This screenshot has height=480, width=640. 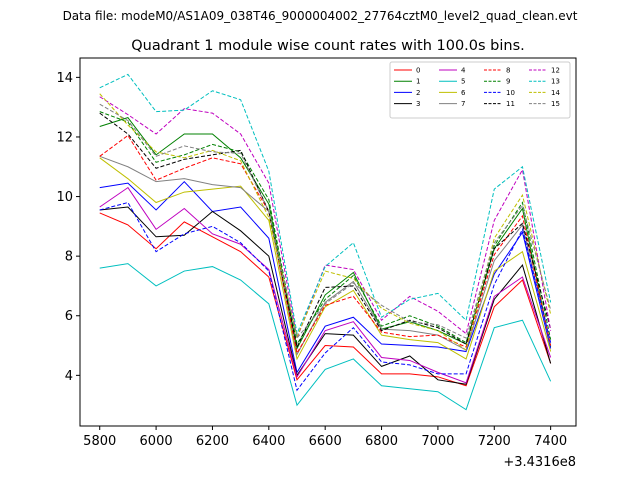 What do you see at coordinates (508, 82) in the screenshot?
I see `legend-label: 9` at bounding box center [508, 82].